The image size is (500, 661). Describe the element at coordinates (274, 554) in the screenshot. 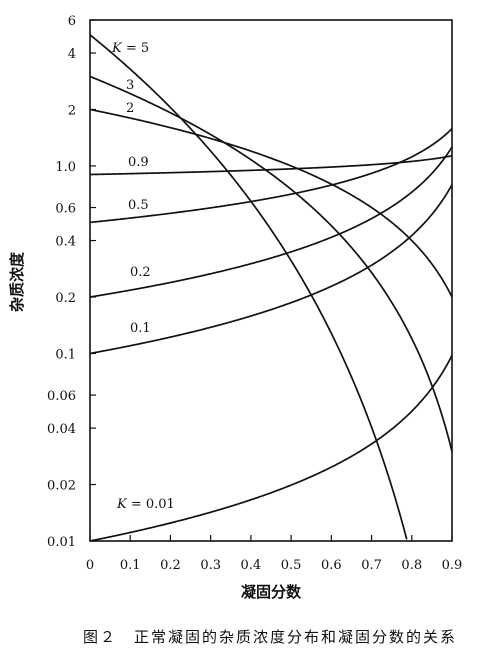

I see `x-axis-ticks: 0 0.1 0.2 0.3 0.4 0.5 0.6 0.7 0.8 0.9` at that location.